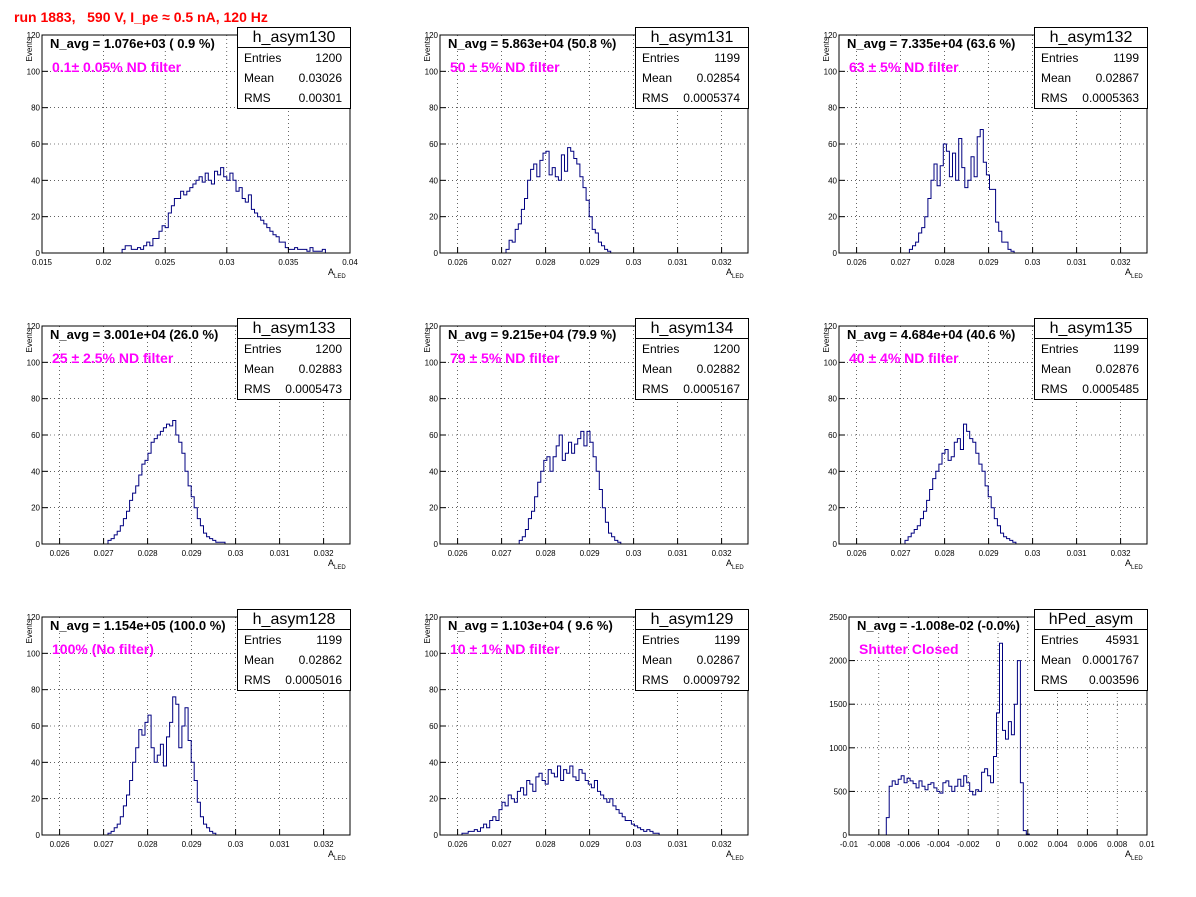 The image size is (1196, 897). Describe the element at coordinates (104, 262) in the screenshot. I see `x-tick-label: 0.02` at that location.